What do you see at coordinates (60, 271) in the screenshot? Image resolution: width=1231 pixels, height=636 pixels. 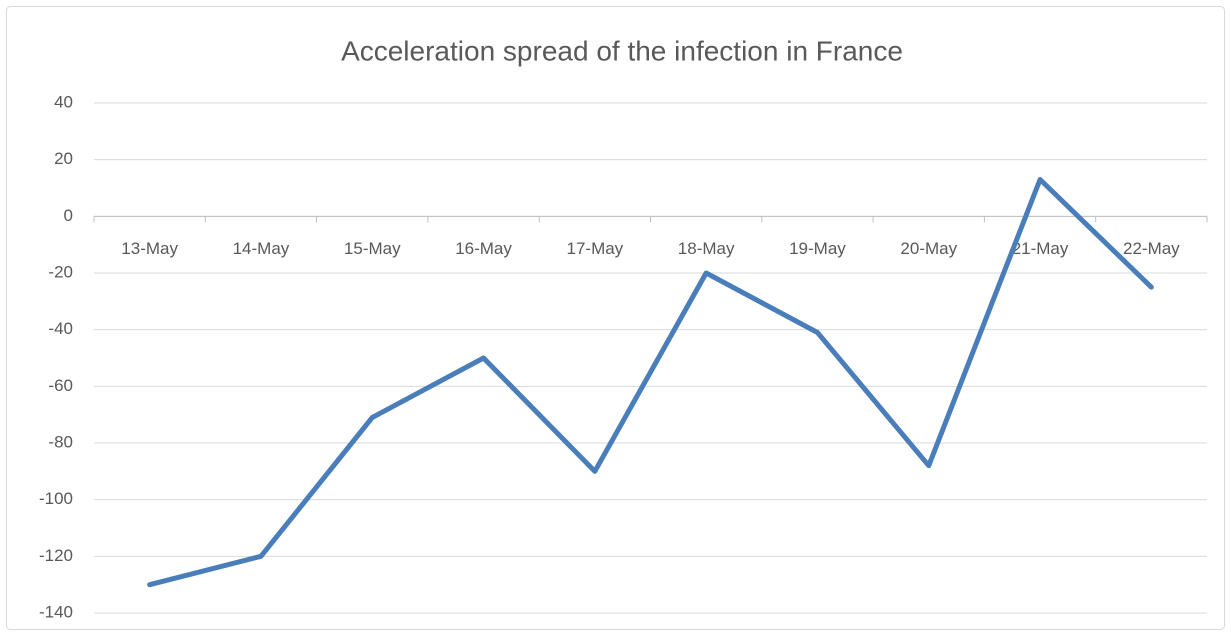 I see `y-tick-label: -20` at bounding box center [60, 271].